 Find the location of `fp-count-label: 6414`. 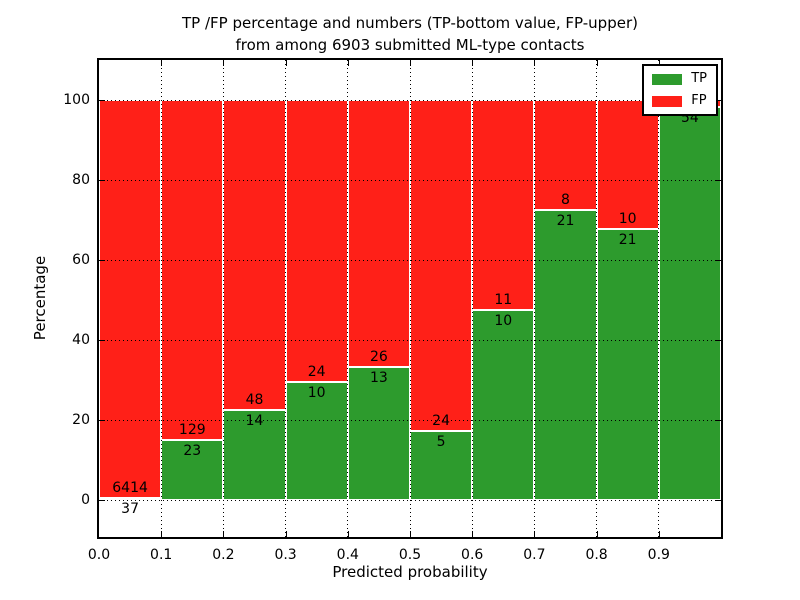

fp-count-label: 6414 is located at coordinates (130, 487).